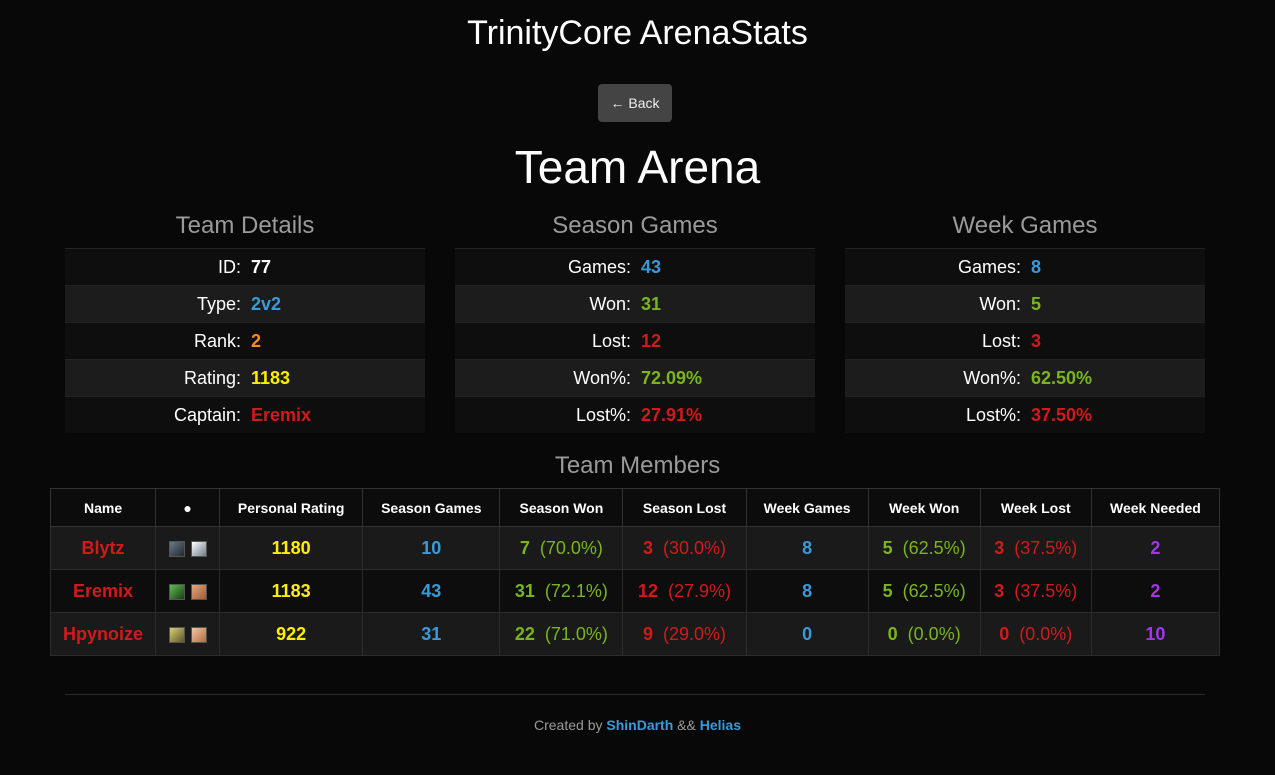 This screenshot has height=775, width=1275. What do you see at coordinates (1025, 340) in the screenshot?
I see `week-lost-row: Lost: 3` at bounding box center [1025, 340].